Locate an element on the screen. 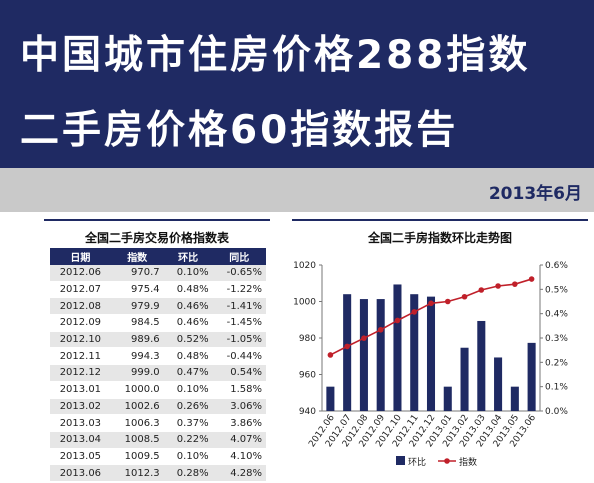 The image size is (594, 483). y-left-tick-label: 940 is located at coordinates (307, 412).